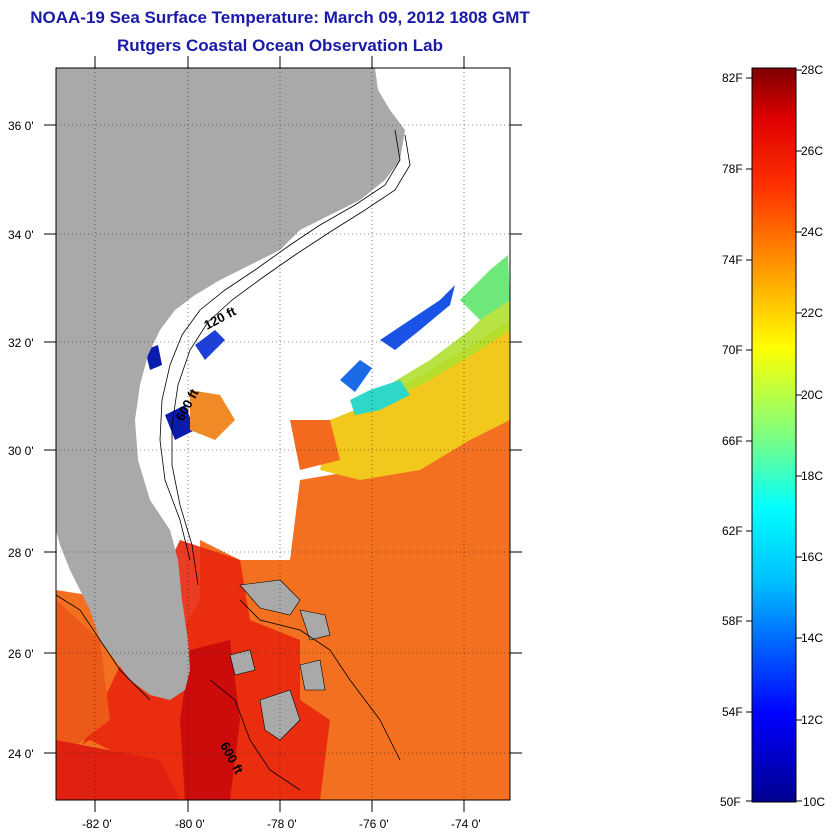  Describe the element at coordinates (814, 802) in the screenshot. I see `colorbar-c-label: 10C` at that location.